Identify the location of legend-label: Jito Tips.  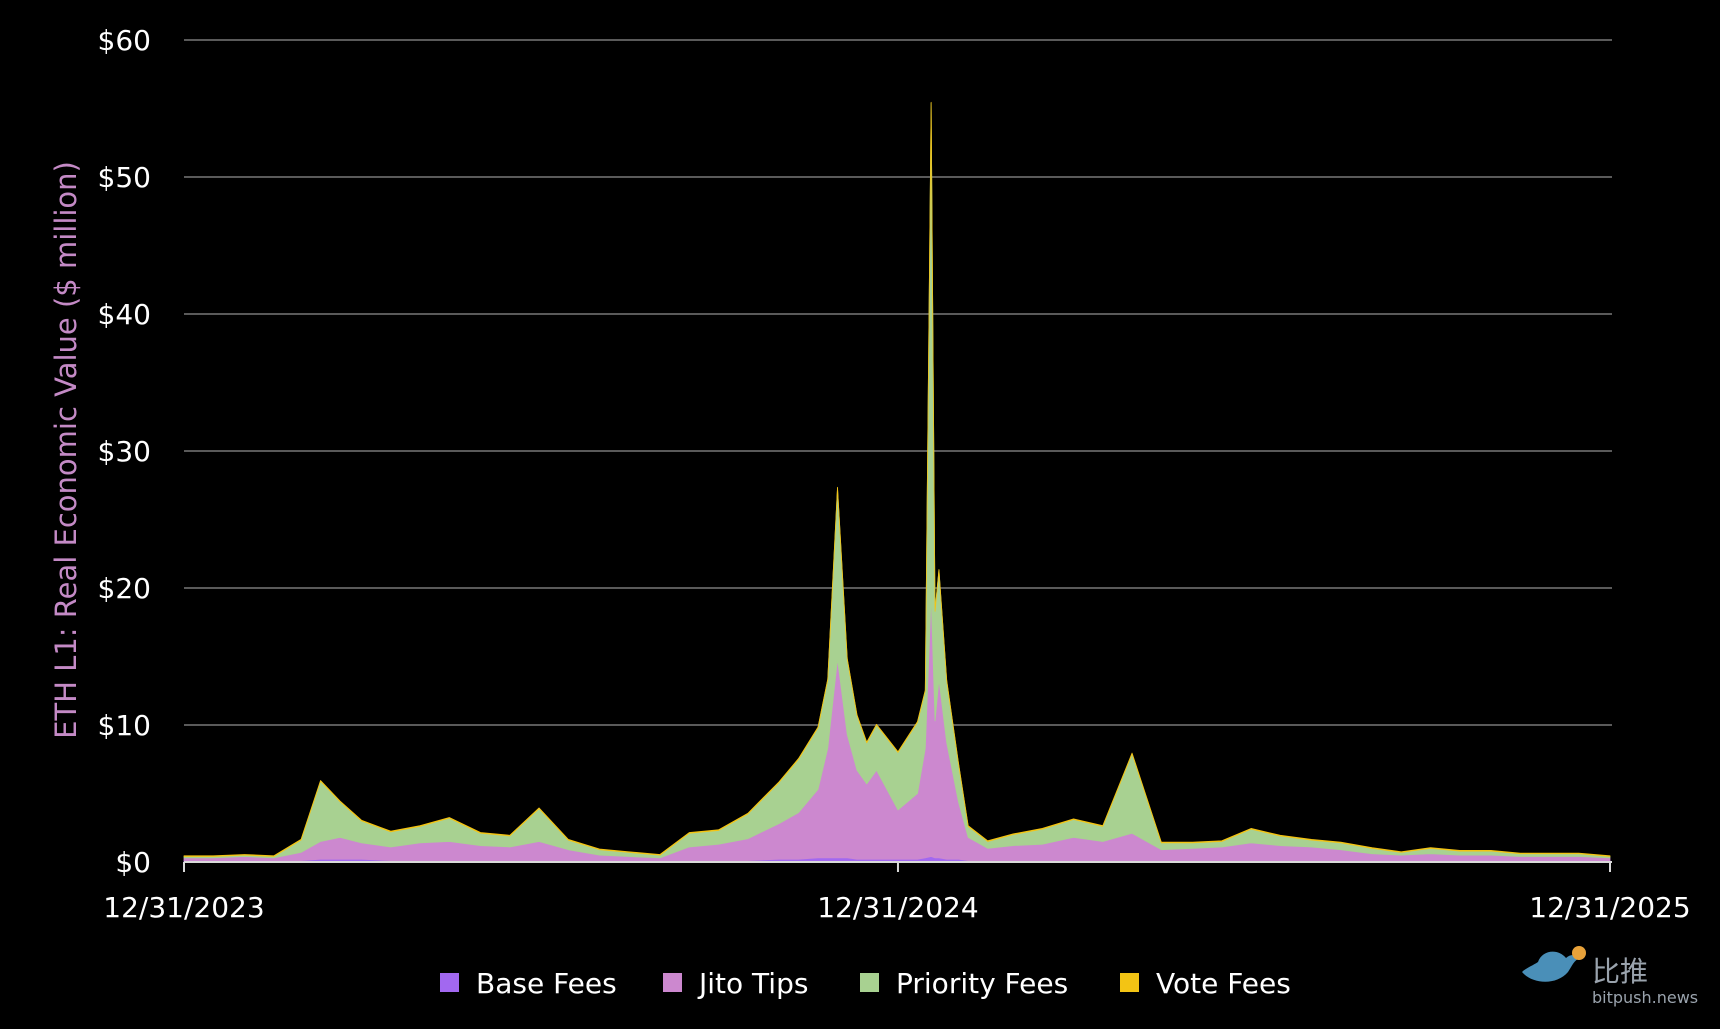
(752, 983).